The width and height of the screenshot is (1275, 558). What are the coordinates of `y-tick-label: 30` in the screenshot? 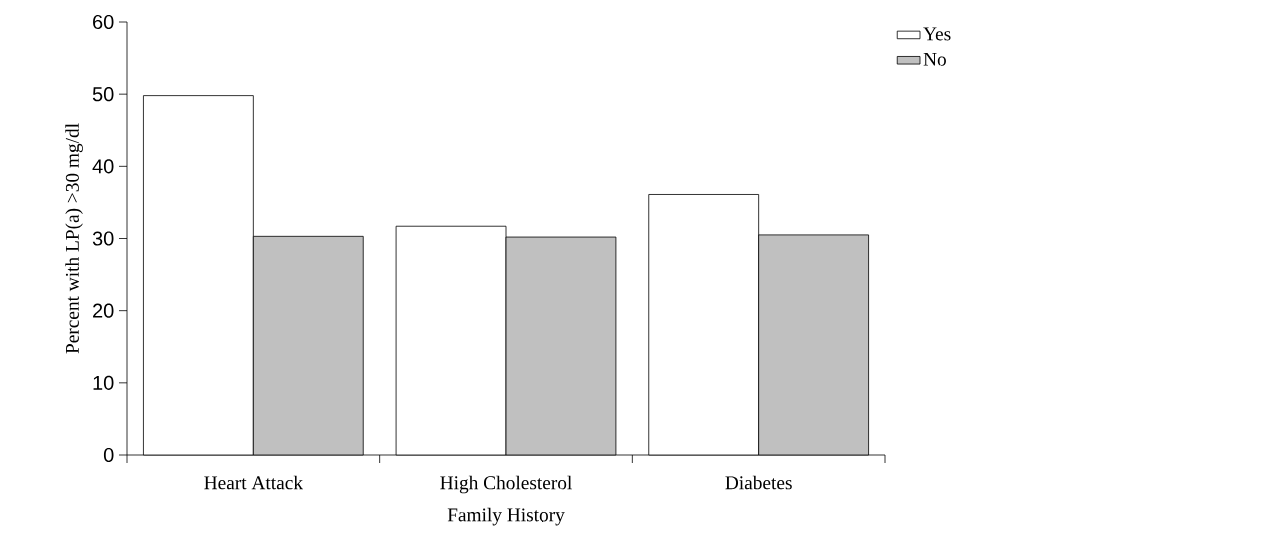 It's located at (103, 238).